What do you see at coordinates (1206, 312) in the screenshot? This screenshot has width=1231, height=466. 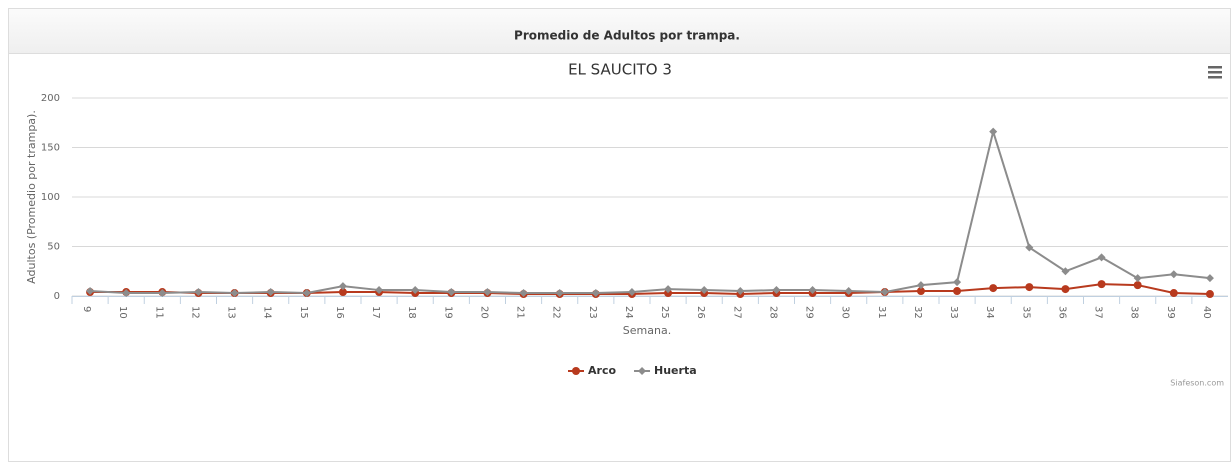 I see `x-tick-label: 40` at bounding box center [1206, 312].